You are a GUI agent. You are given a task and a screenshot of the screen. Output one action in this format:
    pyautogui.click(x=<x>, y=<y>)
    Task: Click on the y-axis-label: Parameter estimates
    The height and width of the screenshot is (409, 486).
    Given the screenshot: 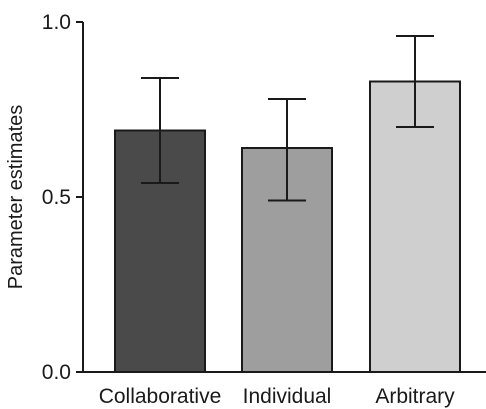 What is the action you would take?
    pyautogui.click(x=16, y=197)
    